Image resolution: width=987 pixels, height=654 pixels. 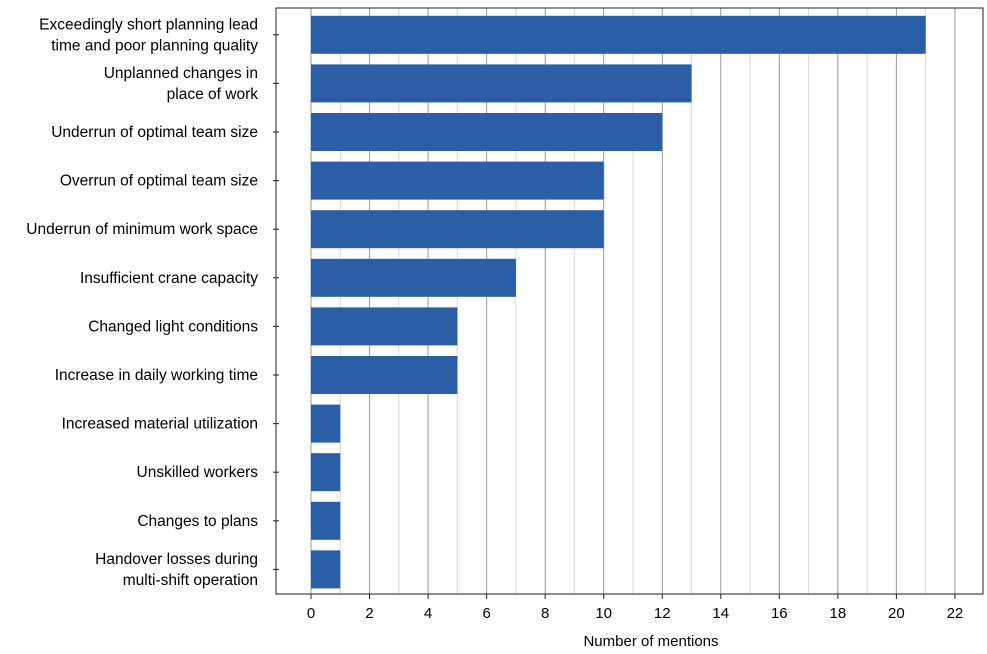 What do you see at coordinates (896, 613) in the screenshot?
I see `x-tick-label: 20` at bounding box center [896, 613].